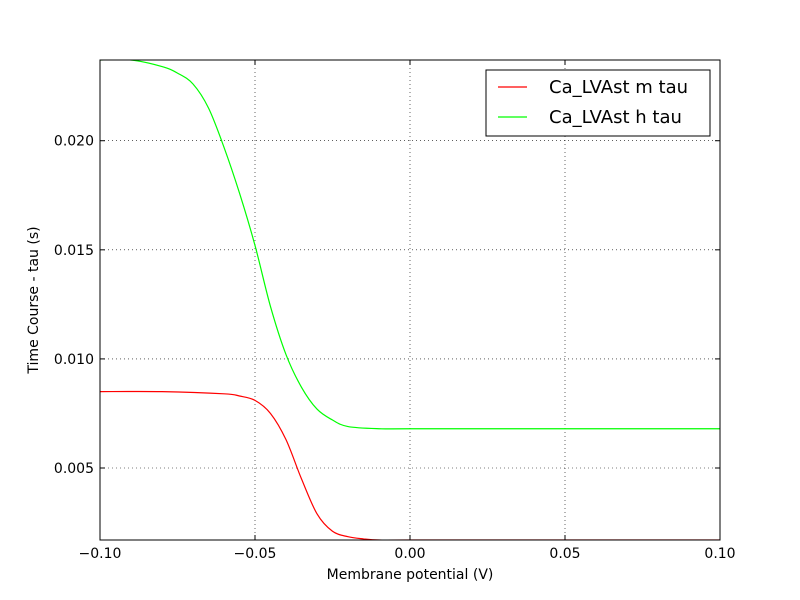 This screenshot has width=800, height=600. Describe the element at coordinates (74, 251) in the screenshot. I see `y-tick-label: 0.015` at that location.